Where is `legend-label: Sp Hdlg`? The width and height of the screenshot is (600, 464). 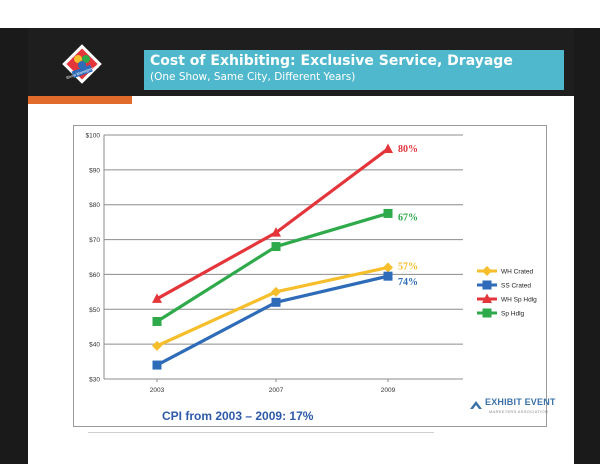 legend-label: Sp Hdlg is located at coordinates (513, 314).